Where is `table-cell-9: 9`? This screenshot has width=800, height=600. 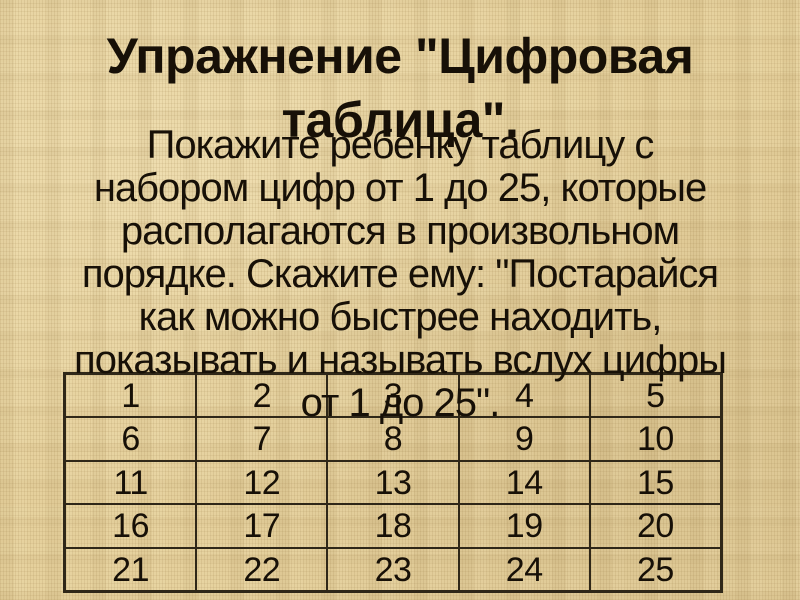
table-cell-9: 9 is located at coordinates (524, 439).